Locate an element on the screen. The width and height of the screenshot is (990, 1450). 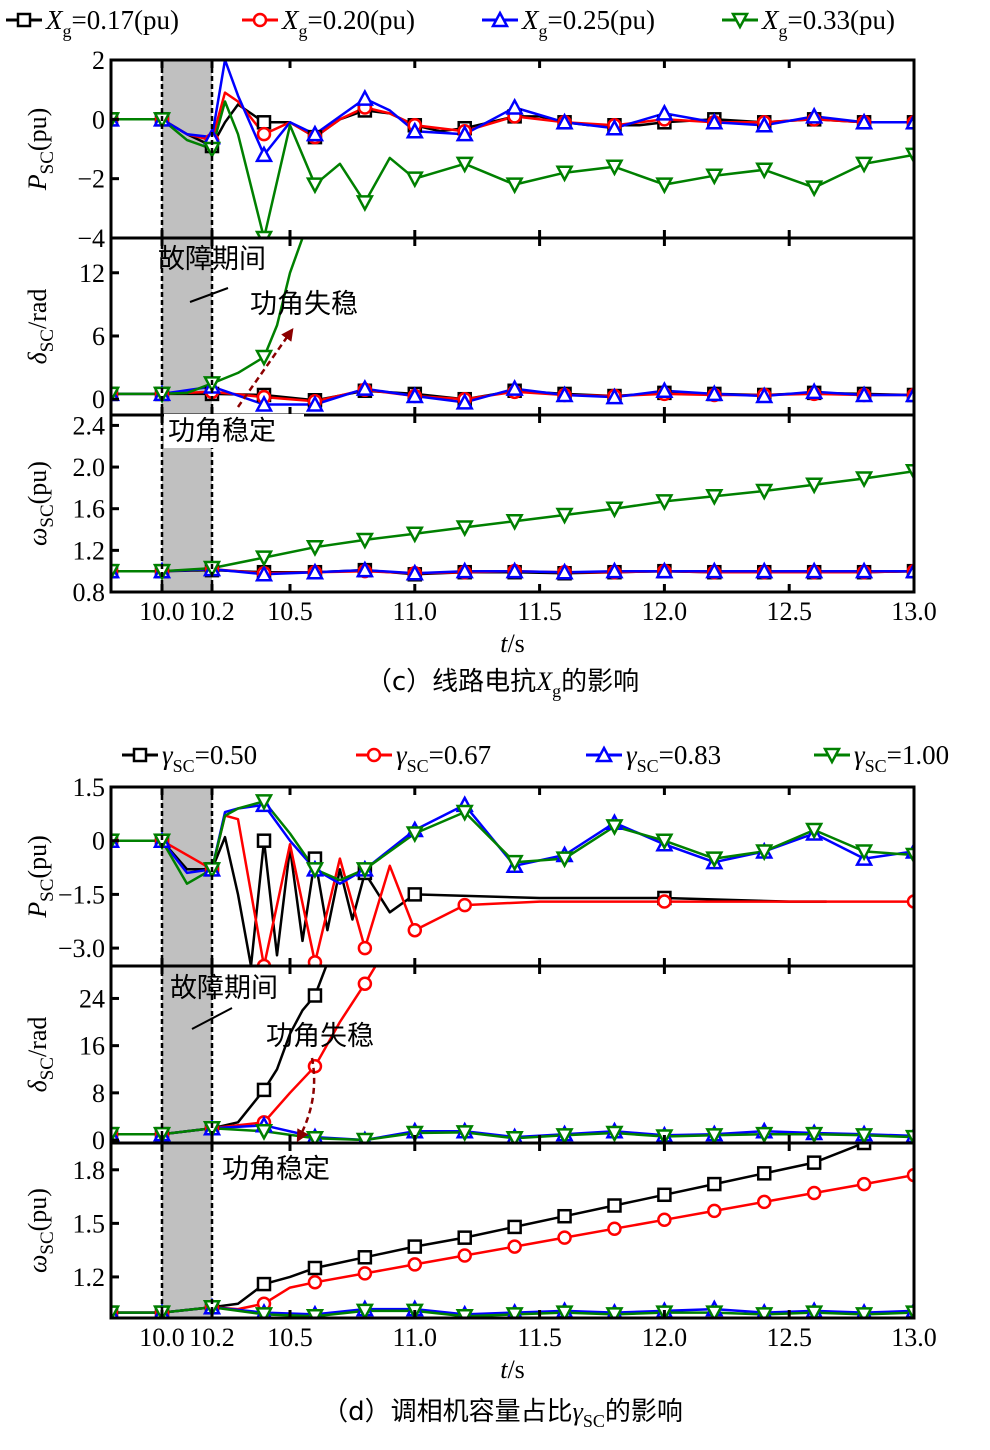
annotation-unstable: 功角失稳 is located at coordinates (304, 304).